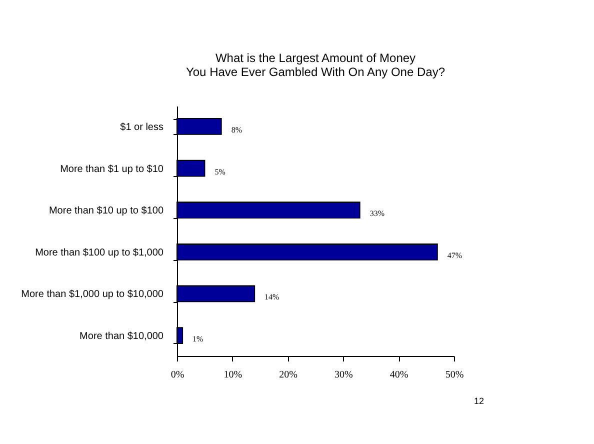 The height and width of the screenshot is (444, 594). What do you see at coordinates (454, 375) in the screenshot?
I see `x-tick-label: 50%` at bounding box center [454, 375].